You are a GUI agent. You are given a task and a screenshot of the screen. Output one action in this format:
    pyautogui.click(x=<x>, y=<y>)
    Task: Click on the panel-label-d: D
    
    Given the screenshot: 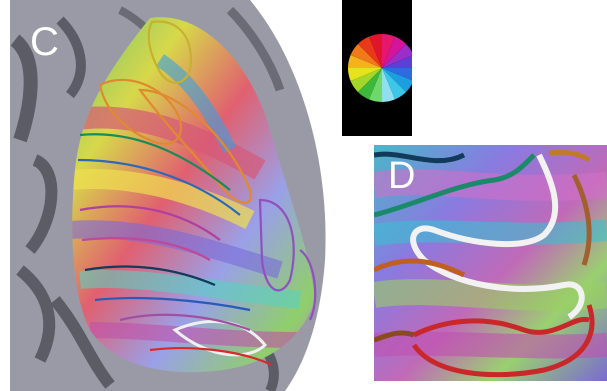 What is the action you would take?
    pyautogui.click(x=402, y=176)
    